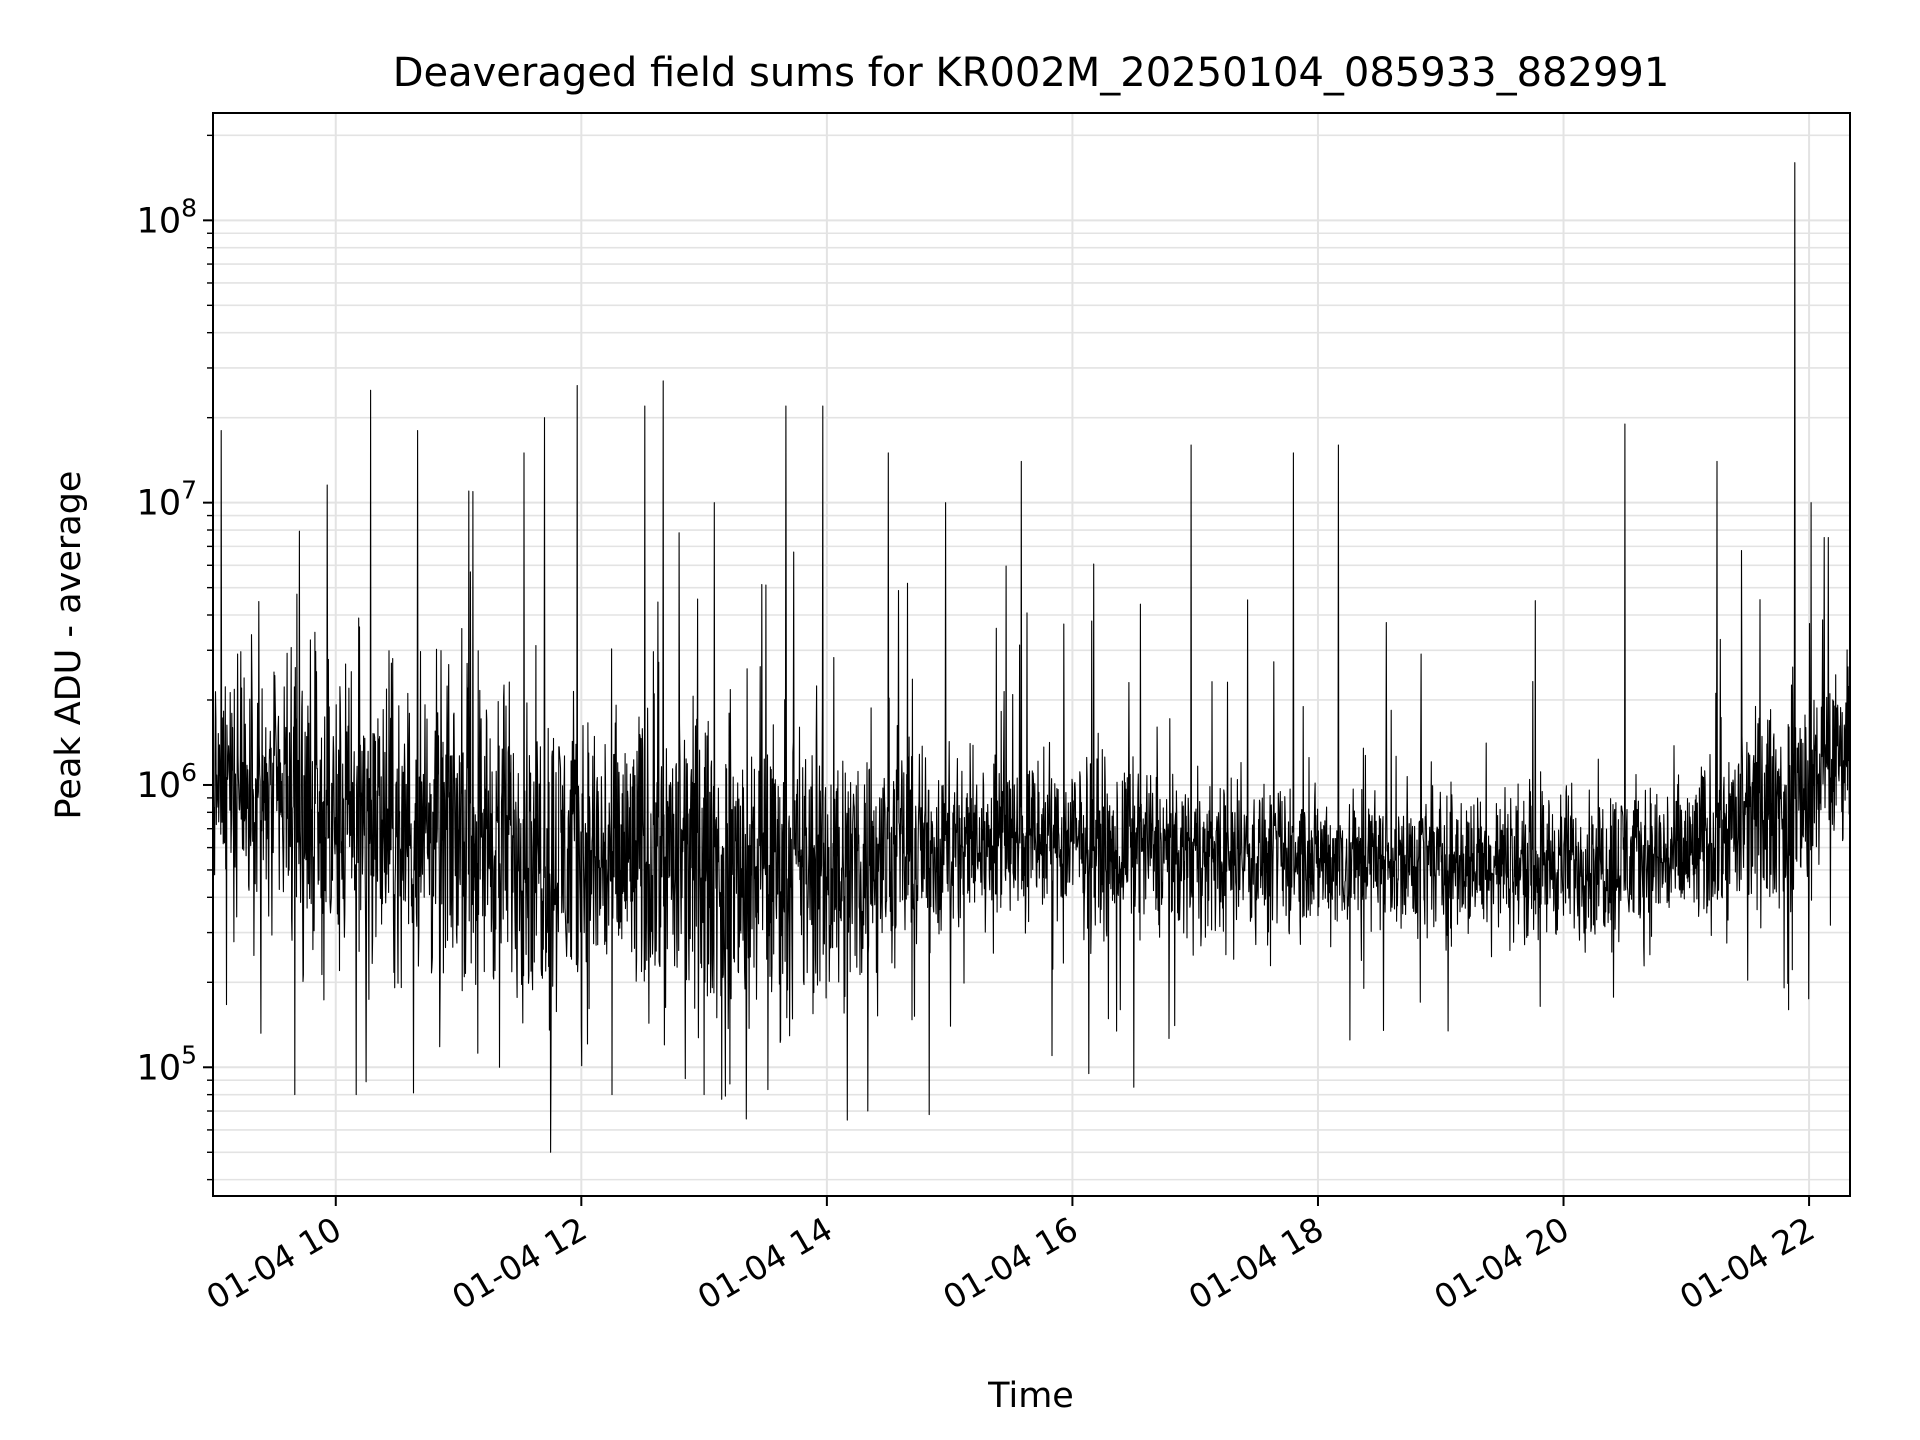 This screenshot has height=1440, width=1920. What do you see at coordinates (167, 217) in the screenshot?
I see `y-tick-label: 10⁸` at bounding box center [167, 217].